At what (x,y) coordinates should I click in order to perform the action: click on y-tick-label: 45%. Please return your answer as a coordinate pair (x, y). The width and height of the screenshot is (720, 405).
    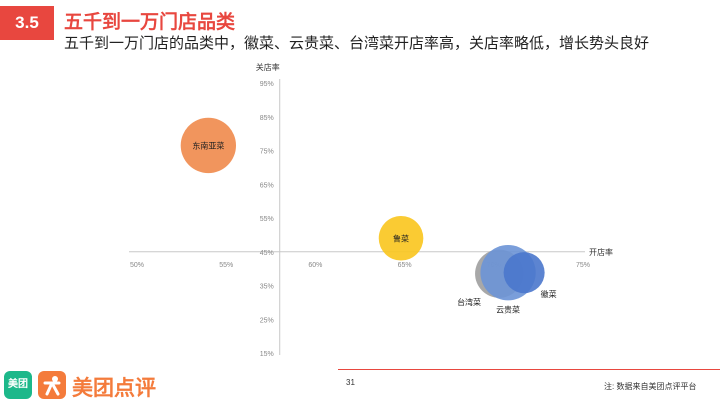
    Looking at the image, I should click on (267, 253).